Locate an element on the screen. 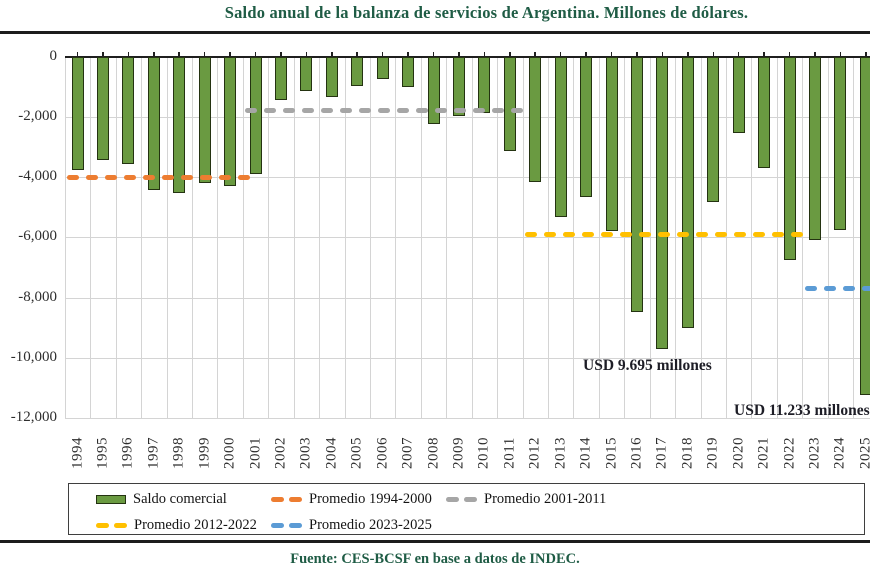 The image size is (870, 580). x-tick-label: 1997 is located at coordinates (153, 453).